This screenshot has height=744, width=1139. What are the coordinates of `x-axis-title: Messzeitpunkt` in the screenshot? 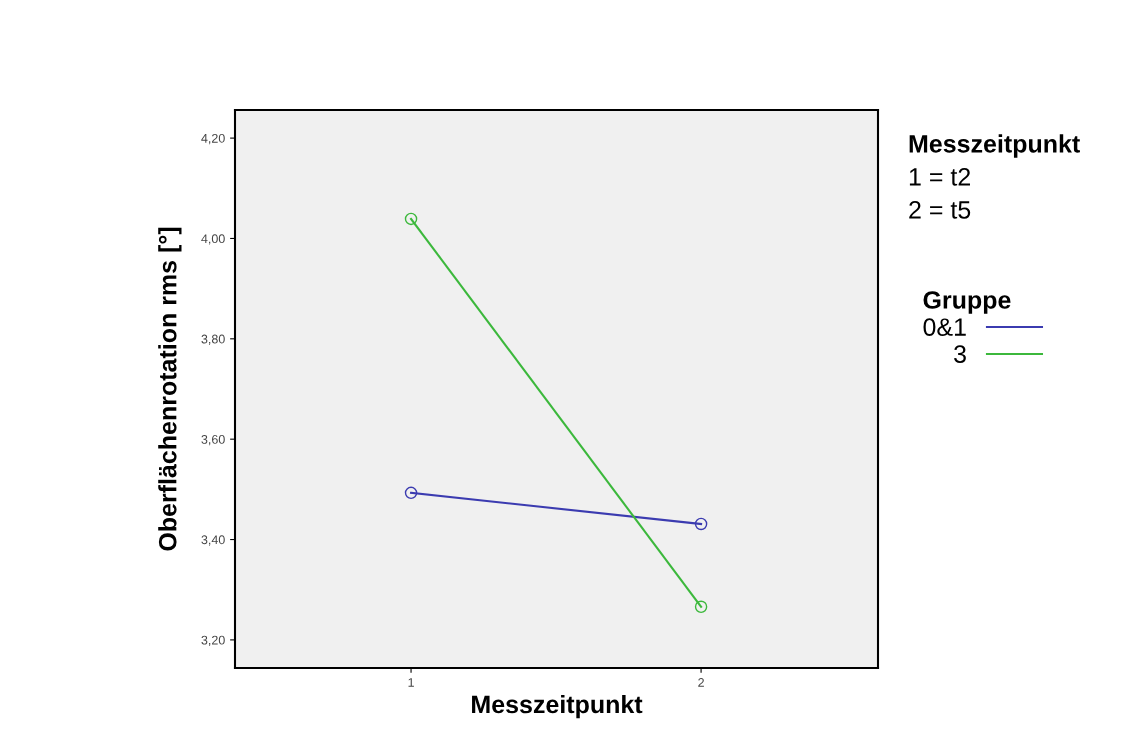 It's located at (557, 706).